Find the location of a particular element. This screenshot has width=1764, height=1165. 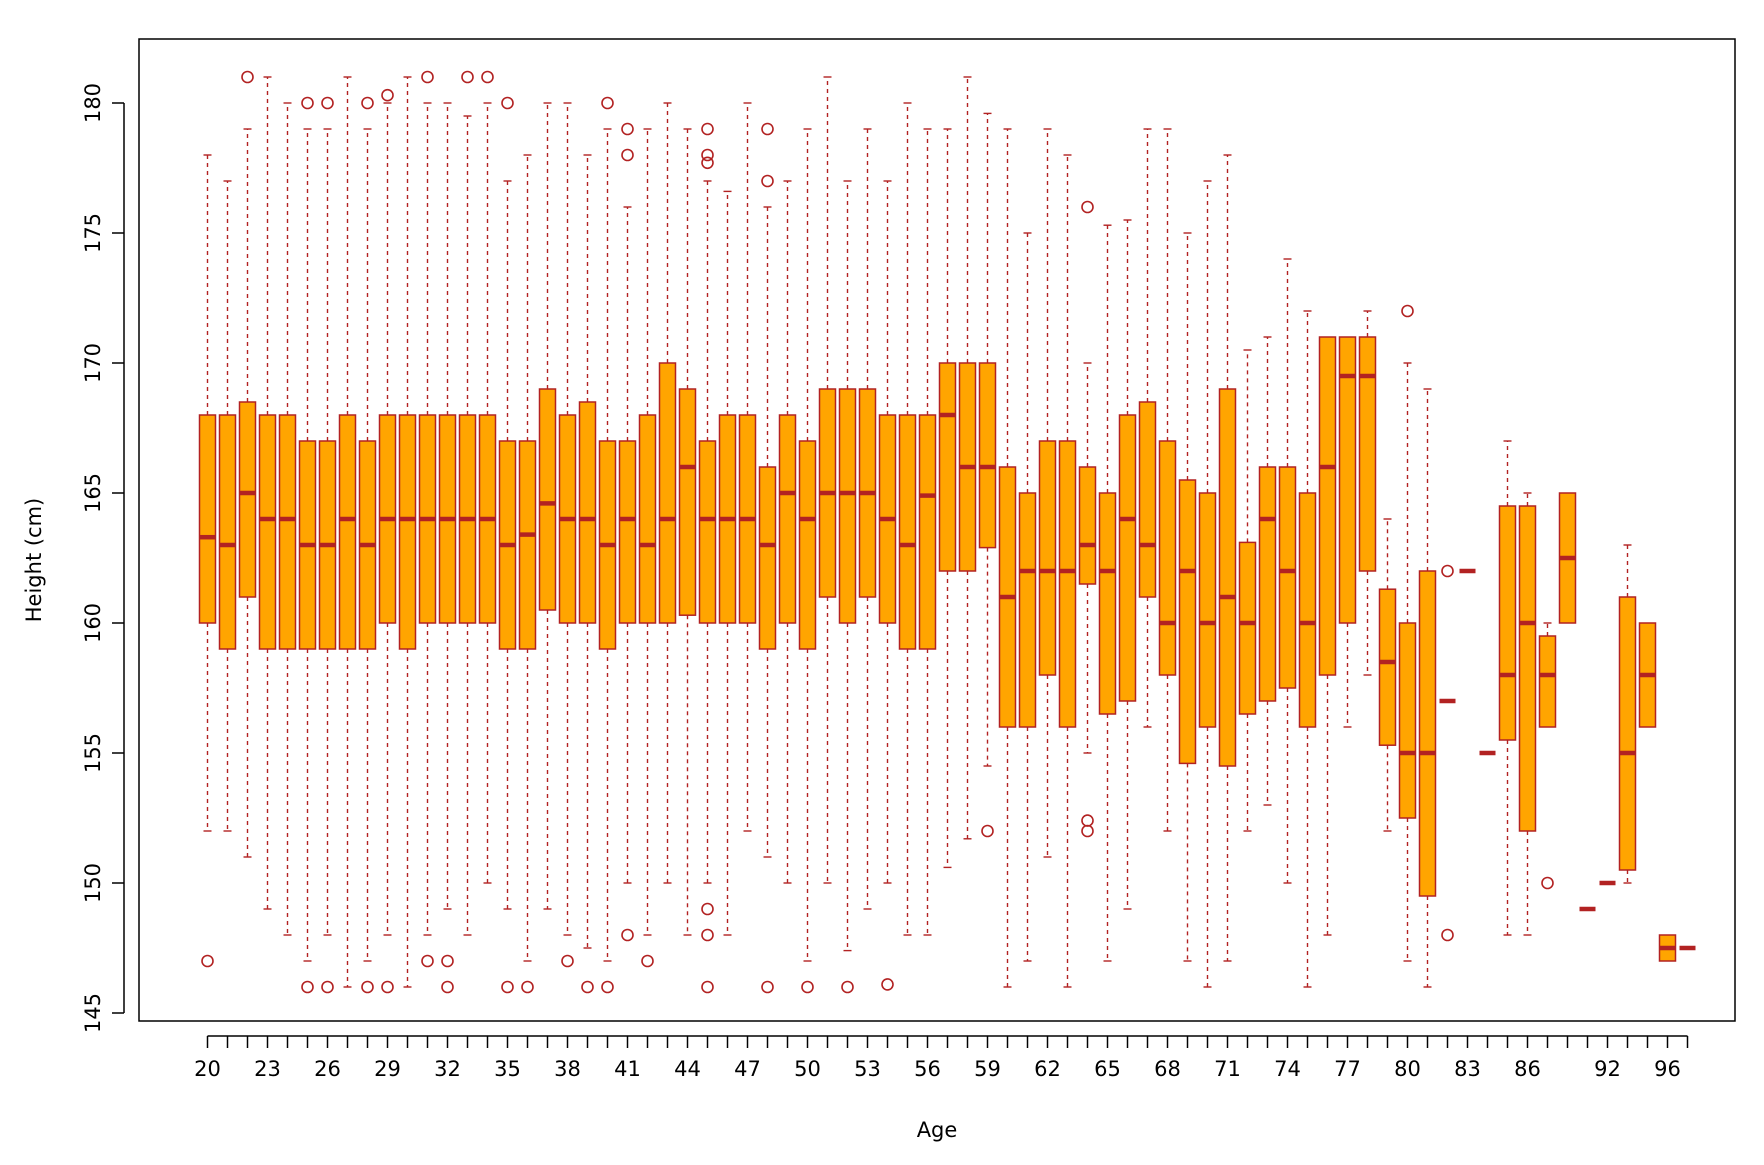

x-tick-label: 23 is located at coordinates (267, 1069).